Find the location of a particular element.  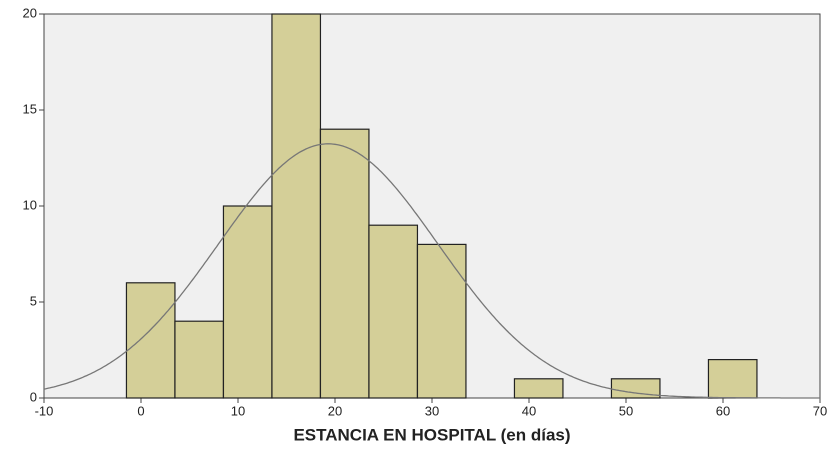

x-tick-label: 30 is located at coordinates (432, 410).